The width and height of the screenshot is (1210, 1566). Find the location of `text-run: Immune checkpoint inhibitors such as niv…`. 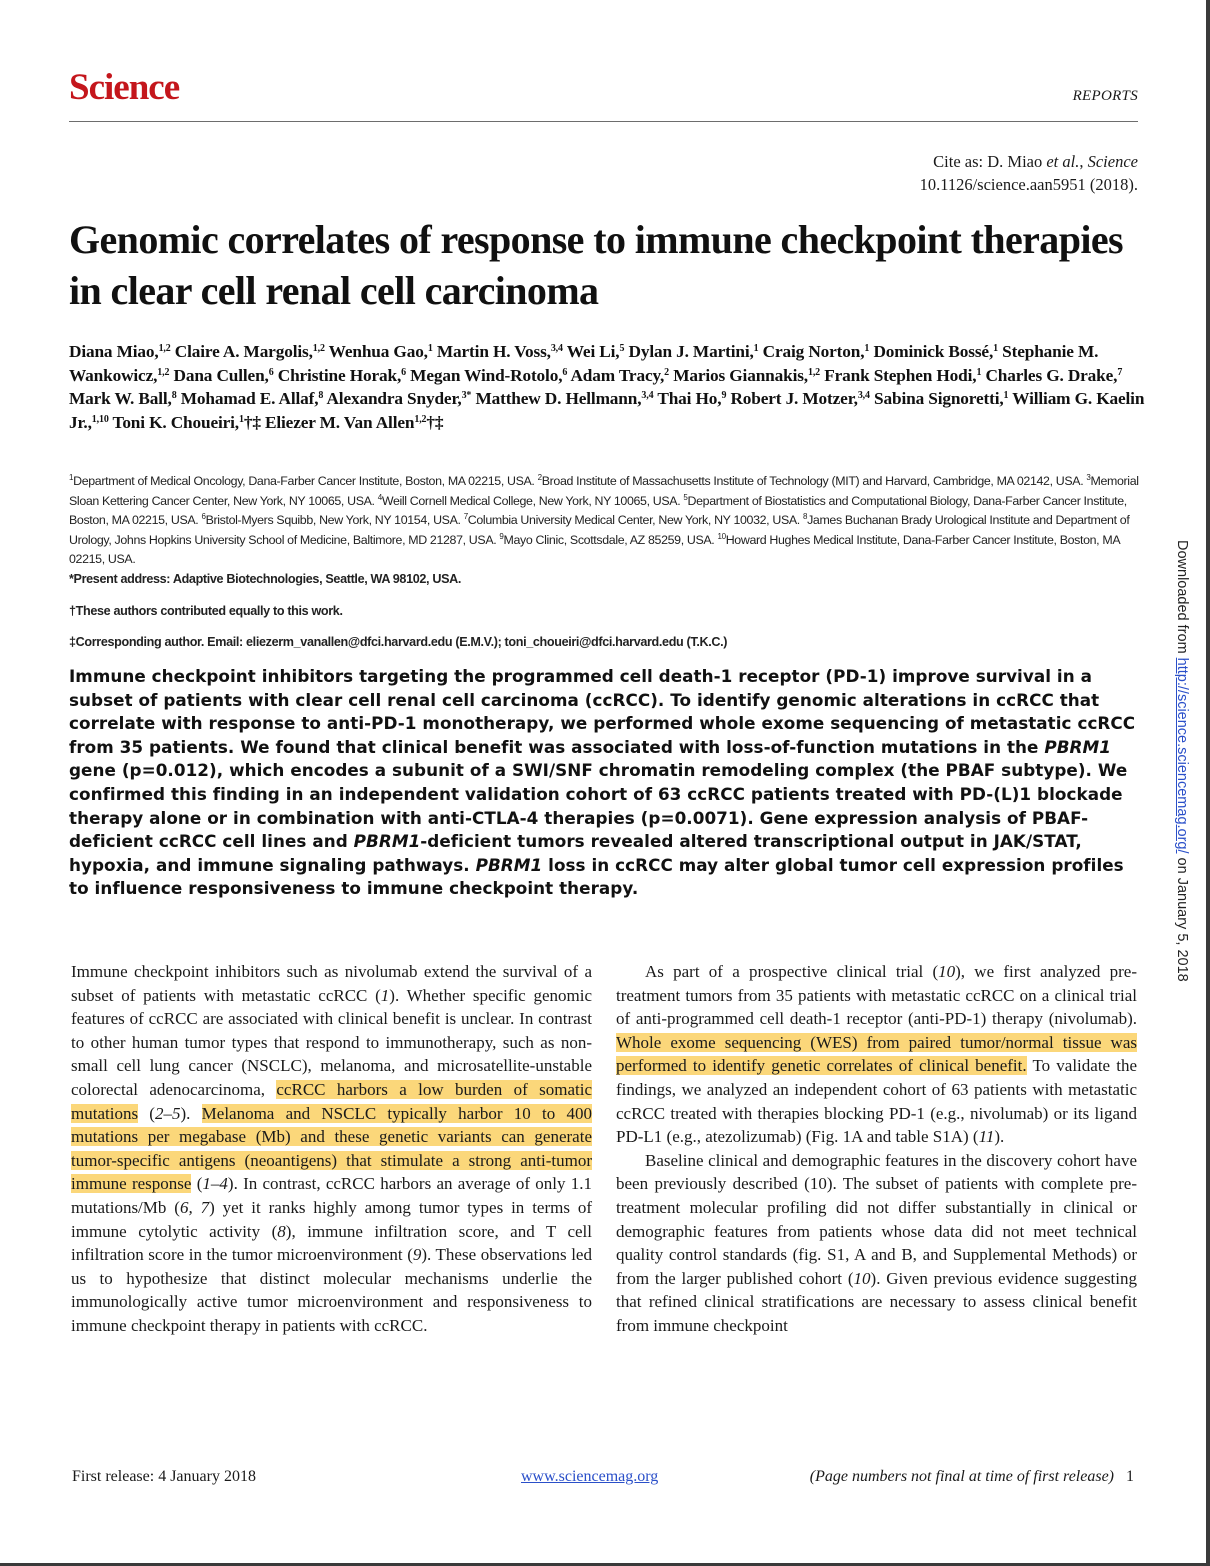

text-run: Immune checkpoint inhibitors such as niv… is located at coordinates (331, 983).